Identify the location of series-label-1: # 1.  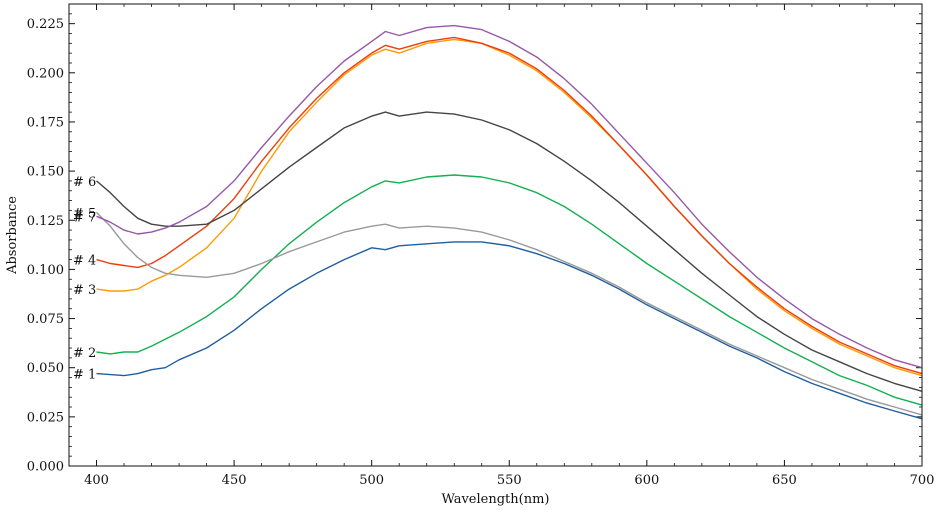
(84, 375).